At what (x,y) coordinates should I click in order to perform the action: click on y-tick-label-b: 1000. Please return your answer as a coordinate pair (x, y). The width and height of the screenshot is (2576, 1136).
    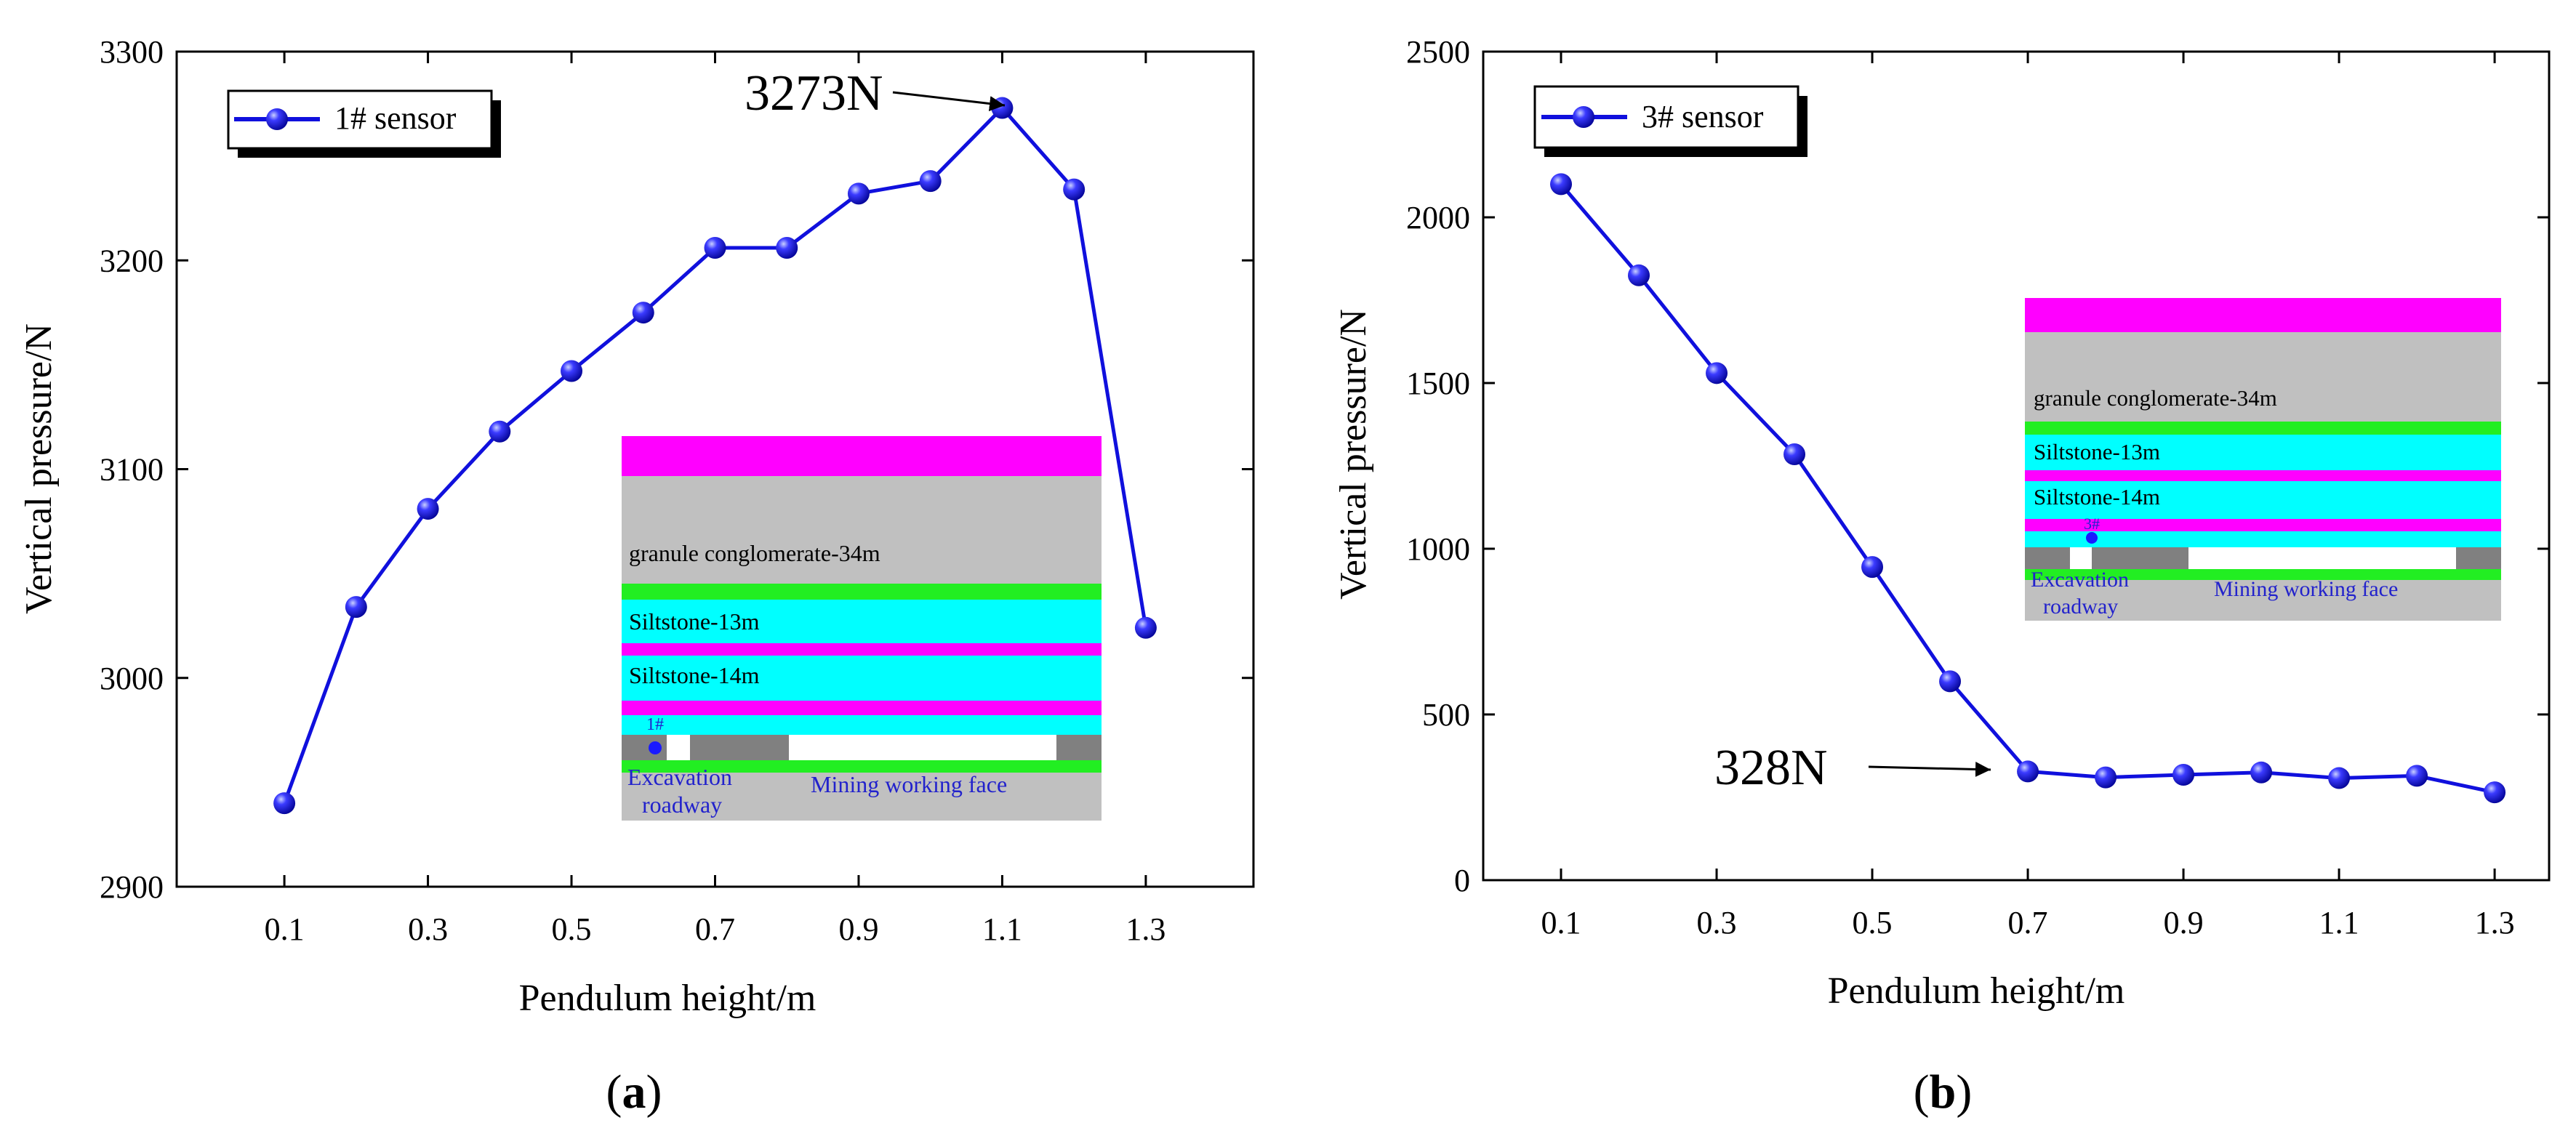
    Looking at the image, I should click on (1438, 549).